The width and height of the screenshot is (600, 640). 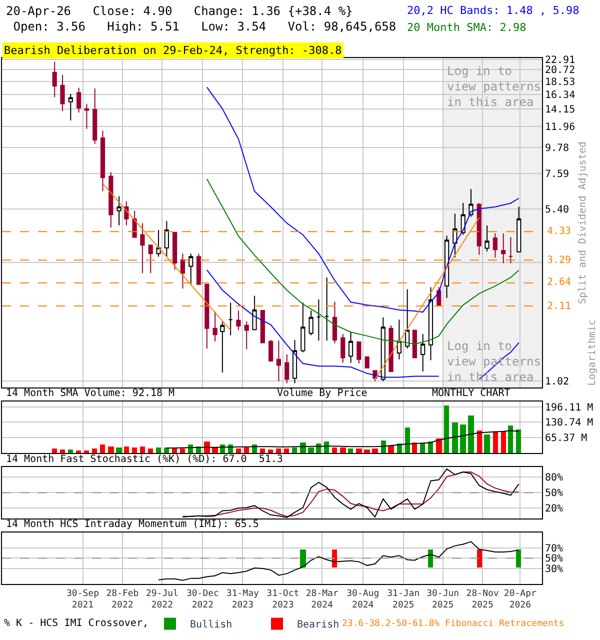 What do you see at coordinates (466, 27) in the screenshot?
I see `text: 20 Month SMA: 2.98` at bounding box center [466, 27].